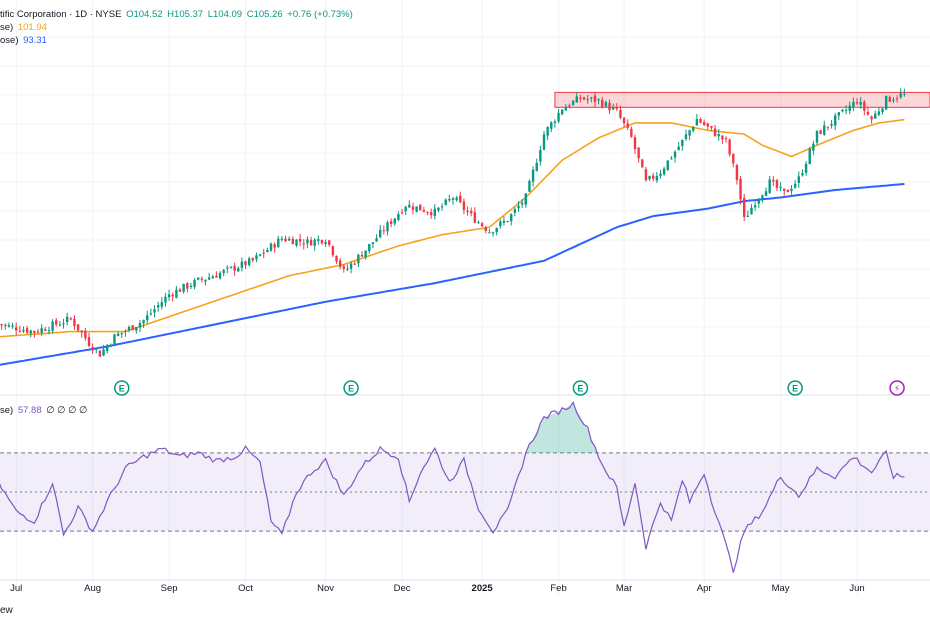 The height and width of the screenshot is (620, 930). I want to click on footer-text: ew, so click(6, 610).